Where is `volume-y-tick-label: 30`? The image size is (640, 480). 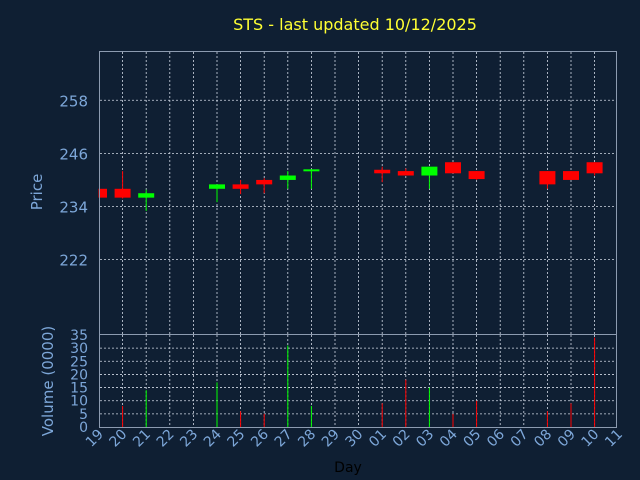
volume-y-tick-label: 30 is located at coordinates (79, 349).